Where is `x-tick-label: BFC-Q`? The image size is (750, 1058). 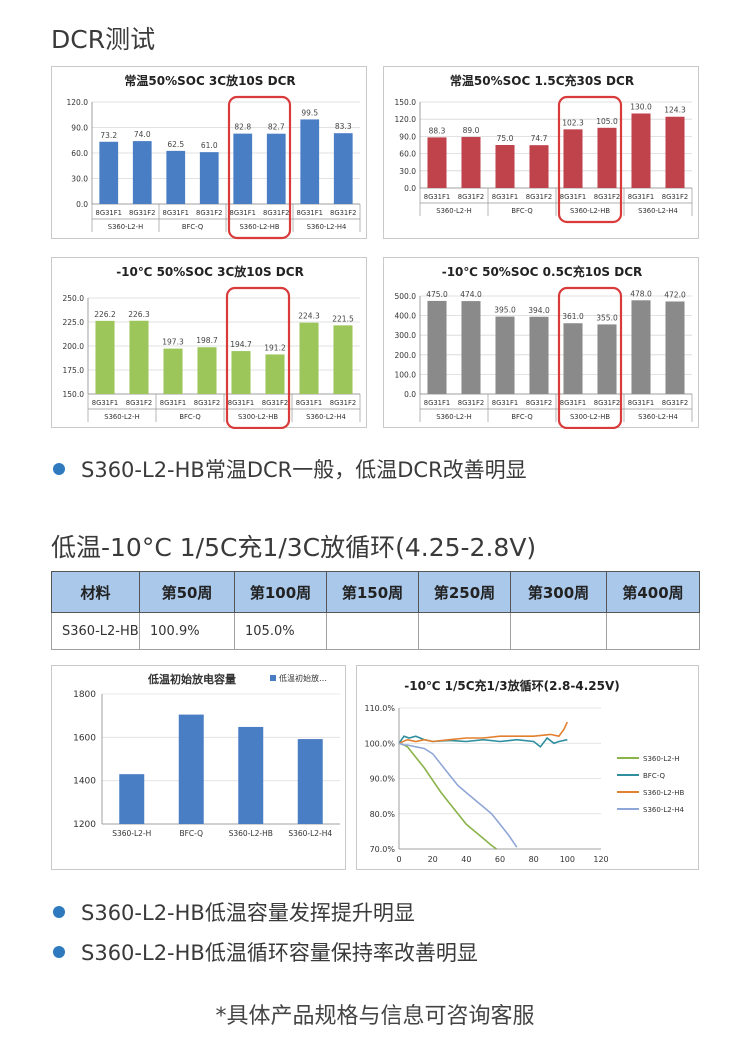
x-tick-label: BFC-Q is located at coordinates (191, 833).